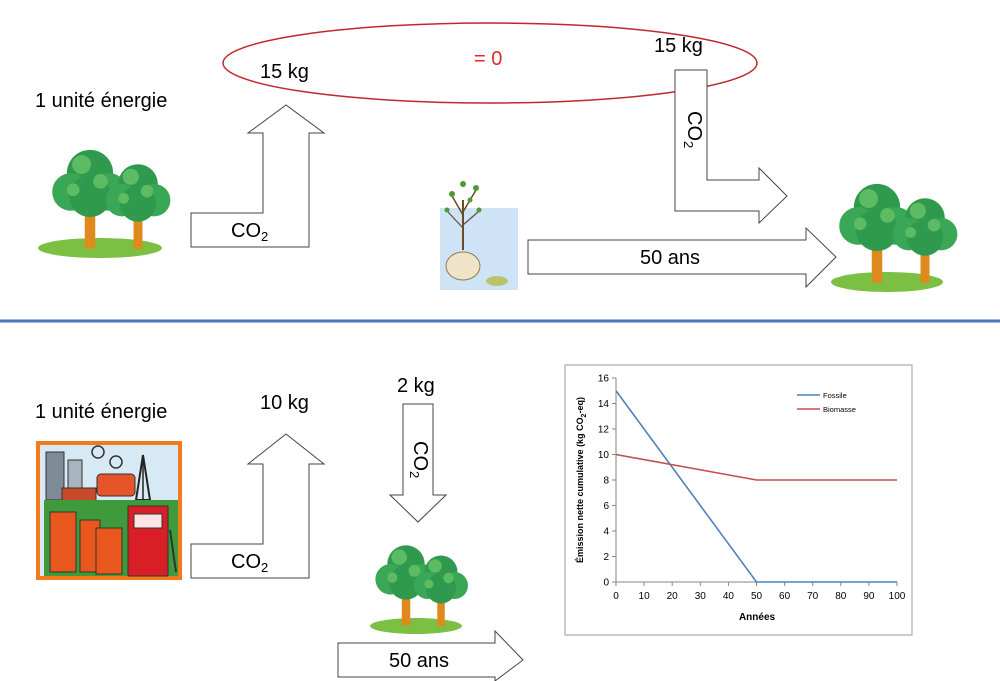 The image size is (1000, 681). I want to click on chart-y-tick-label: 16, so click(604, 379).